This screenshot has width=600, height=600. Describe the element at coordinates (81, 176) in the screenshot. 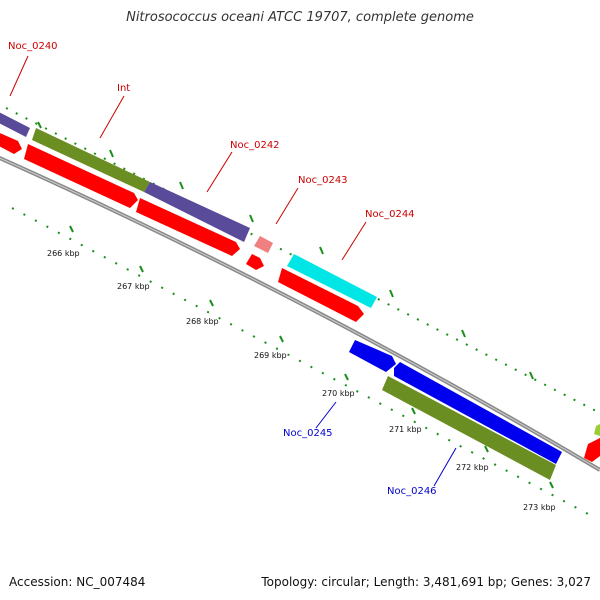

I see `cds-int` at that location.